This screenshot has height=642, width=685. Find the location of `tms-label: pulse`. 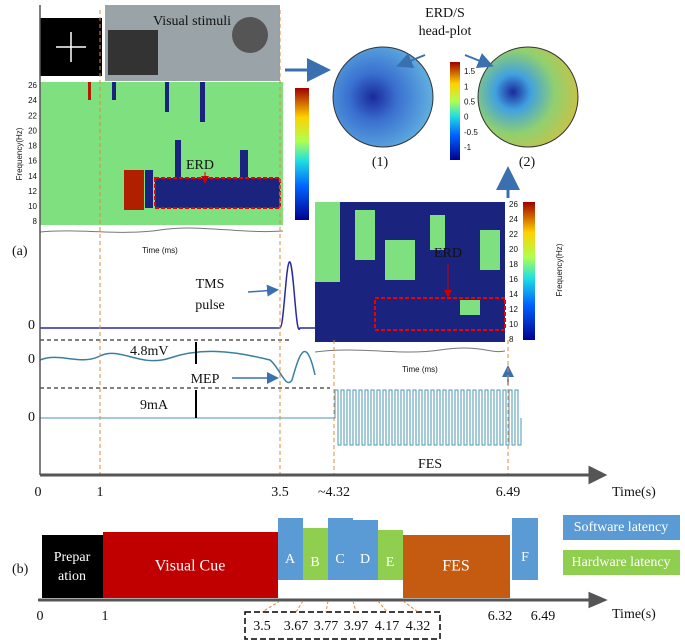

tms-label: pulse is located at coordinates (210, 305).